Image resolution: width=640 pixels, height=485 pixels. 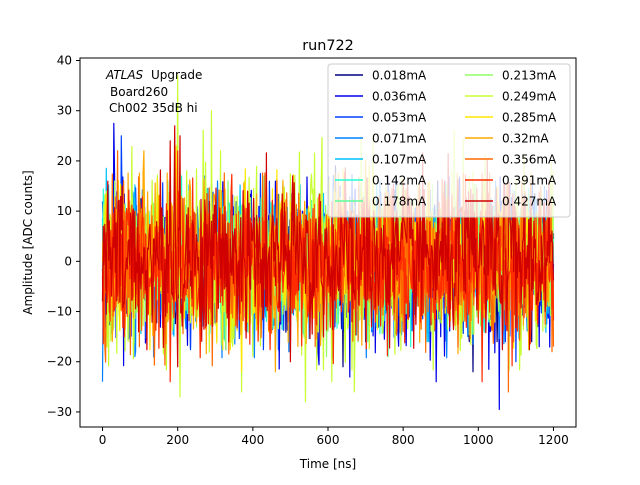 I want to click on y-tick-label: 40, so click(x=64, y=61).